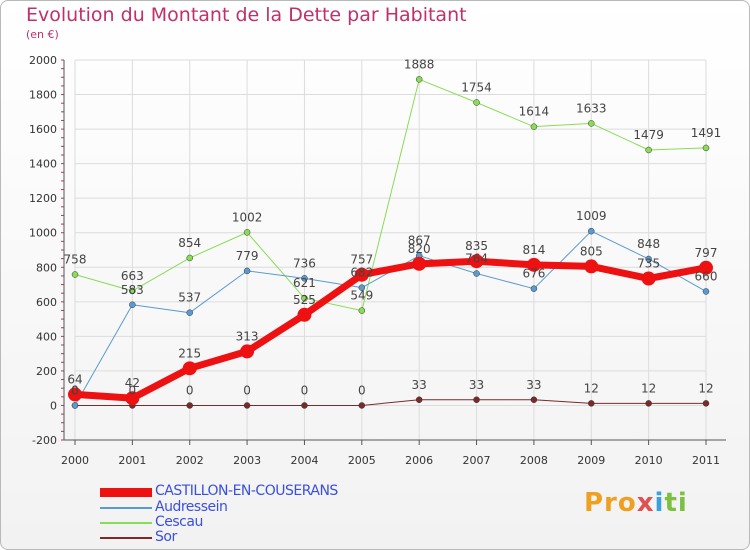  Describe the element at coordinates (189, 353) in the screenshot. I see `data-label: 215` at that location.